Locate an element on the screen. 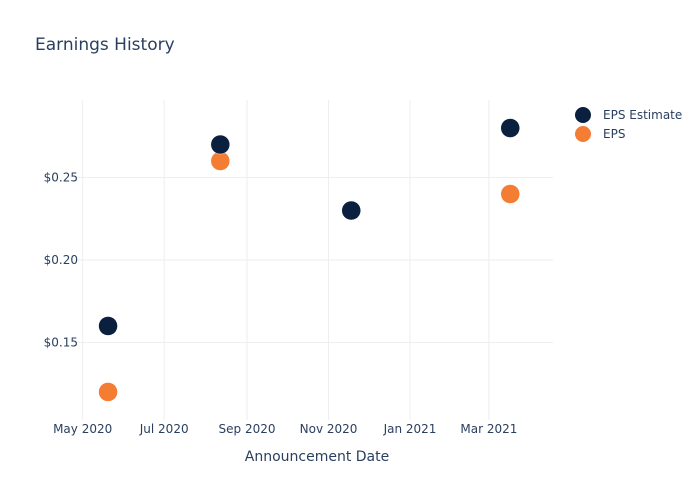 This screenshot has height=500, width=700. y-tick-label: $0.25 is located at coordinates (61, 178).